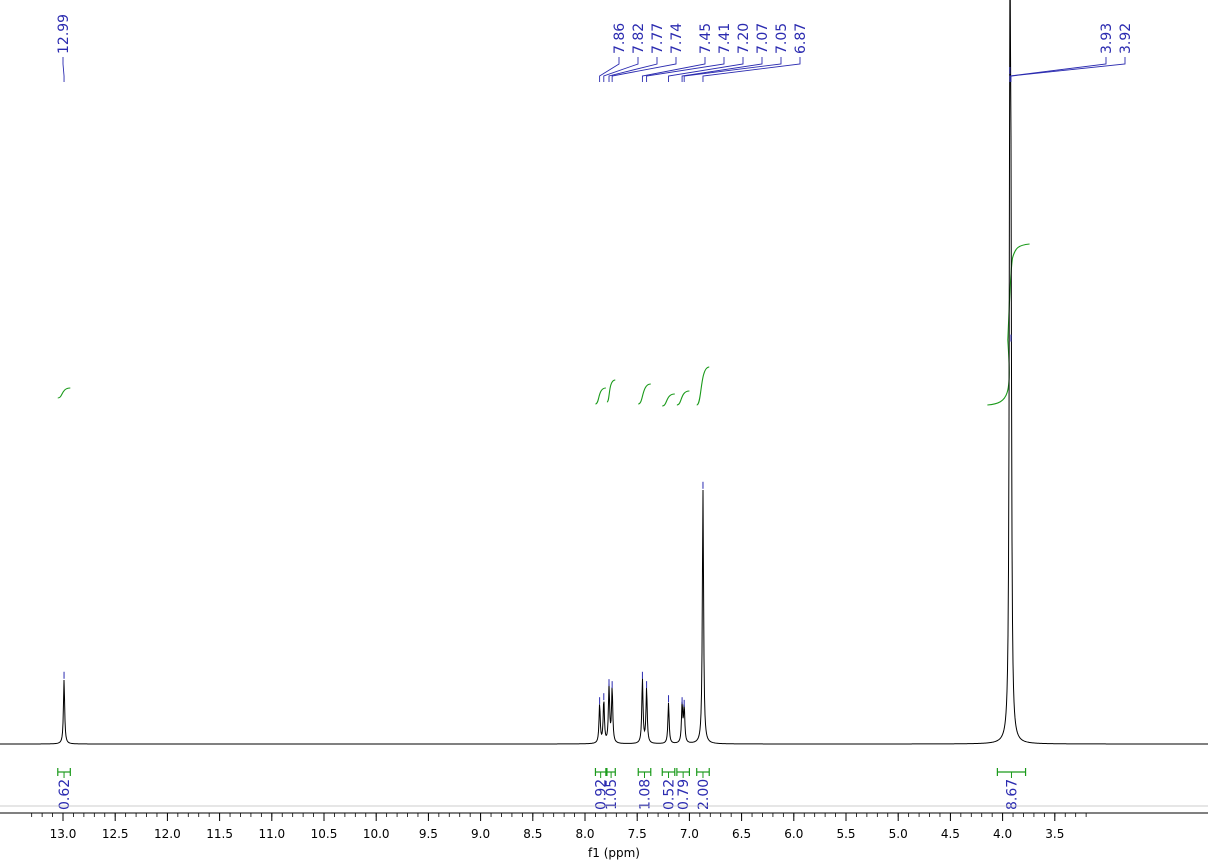 The width and height of the screenshot is (1208, 861). Describe the element at coordinates (744, 38) in the screenshot. I see `peak-label: 7.20` at that location.